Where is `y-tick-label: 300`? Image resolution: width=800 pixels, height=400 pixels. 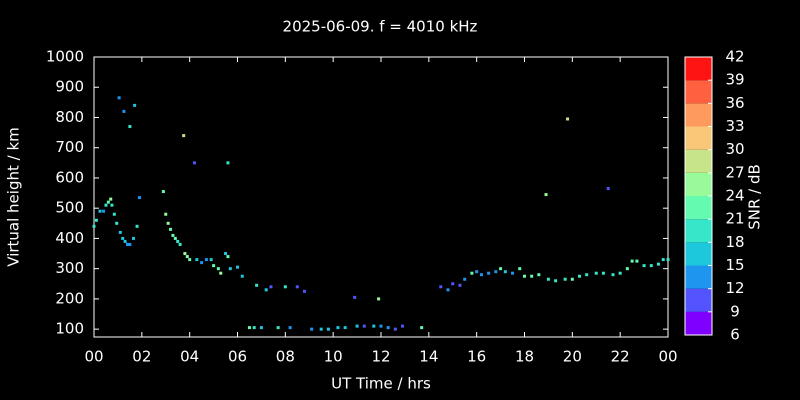 y-tick-label: 300 is located at coordinates (69, 268).